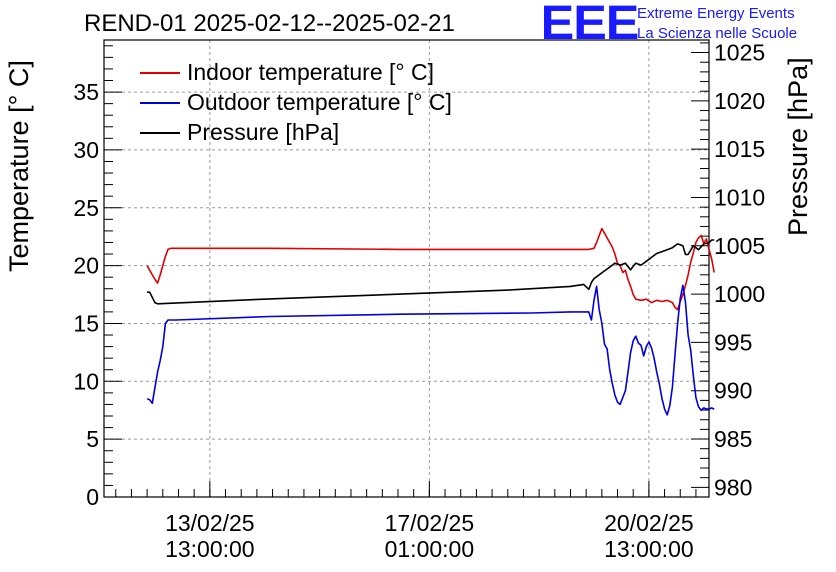  I want to click on y-left-tick-label: 15, so click(86, 323).